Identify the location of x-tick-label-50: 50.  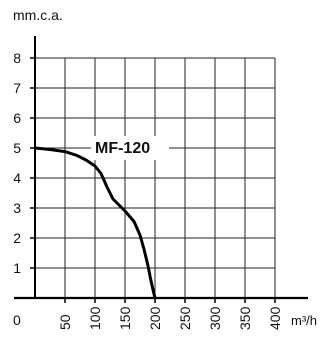
(65, 322).